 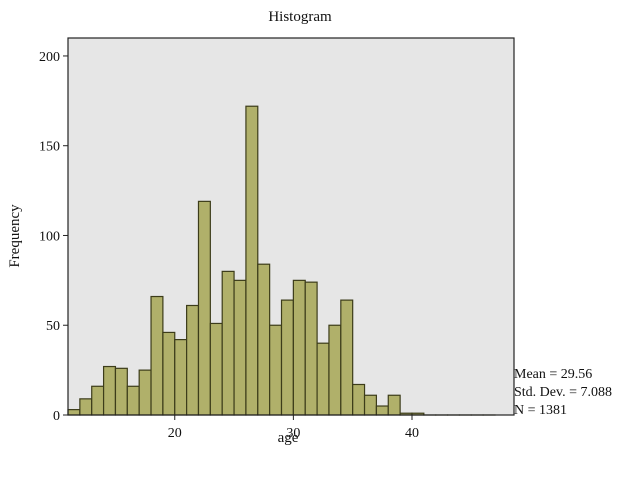 I want to click on y-tick-label: 100, so click(x=49, y=236).